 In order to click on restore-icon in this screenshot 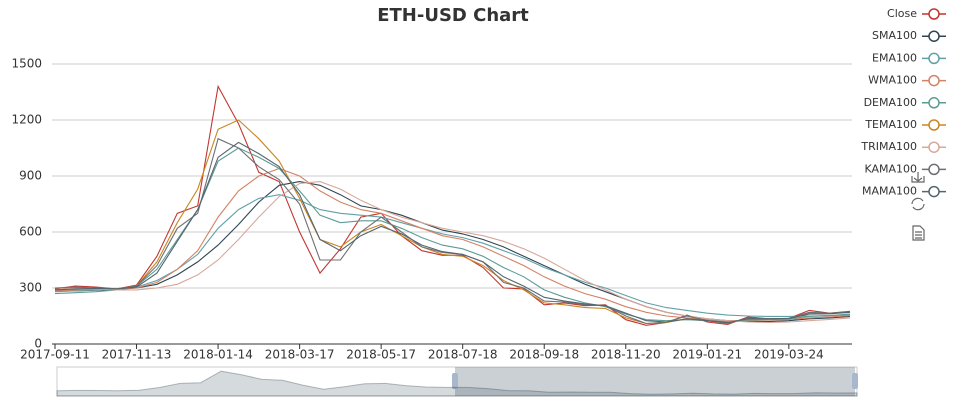, I will do `click(918, 204)`.